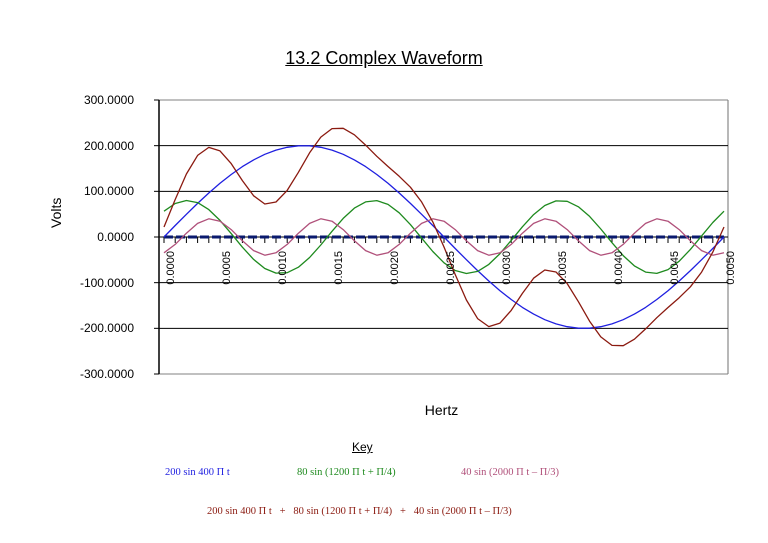  What do you see at coordinates (108, 191) in the screenshot?
I see `y-tick-label: 100.0000` at bounding box center [108, 191].